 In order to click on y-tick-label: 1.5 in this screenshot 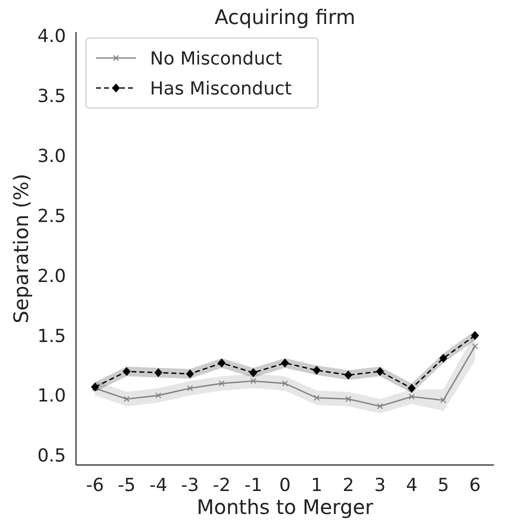, I will do `click(51, 336)`.